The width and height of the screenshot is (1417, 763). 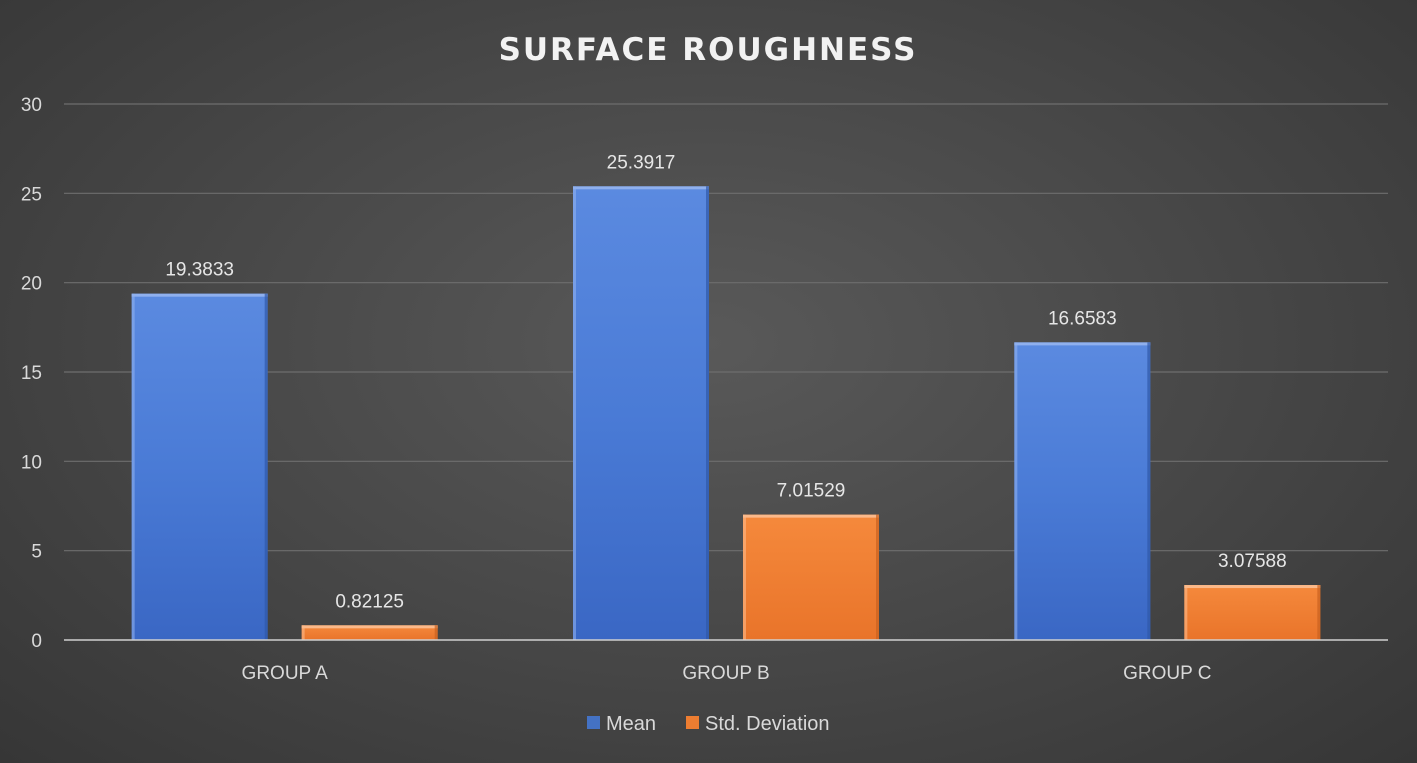 I want to click on data-label: 3.07588, so click(x=1252, y=561).